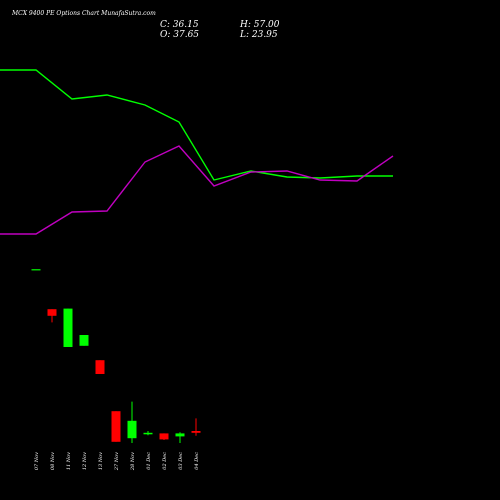 The height and width of the screenshot is (500, 500). I want to click on x-tick-label: 03 Dec, so click(181, 461).